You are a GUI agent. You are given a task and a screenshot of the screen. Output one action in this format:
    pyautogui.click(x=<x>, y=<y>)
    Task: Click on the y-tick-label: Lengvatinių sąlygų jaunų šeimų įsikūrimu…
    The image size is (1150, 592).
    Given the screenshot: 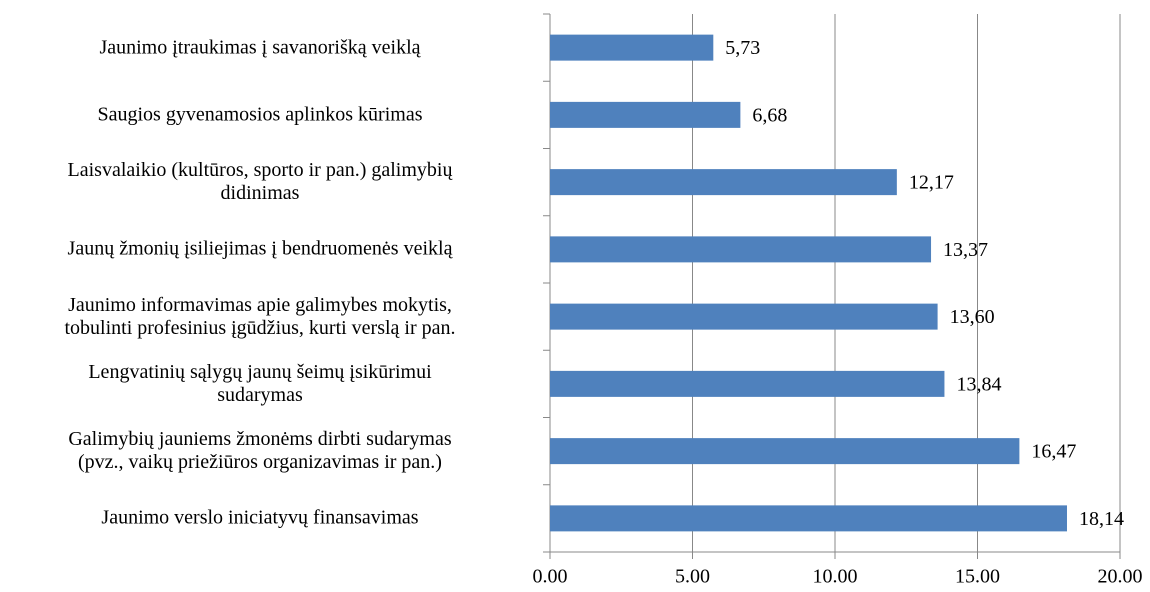 What is the action you would take?
    pyautogui.click(x=260, y=383)
    